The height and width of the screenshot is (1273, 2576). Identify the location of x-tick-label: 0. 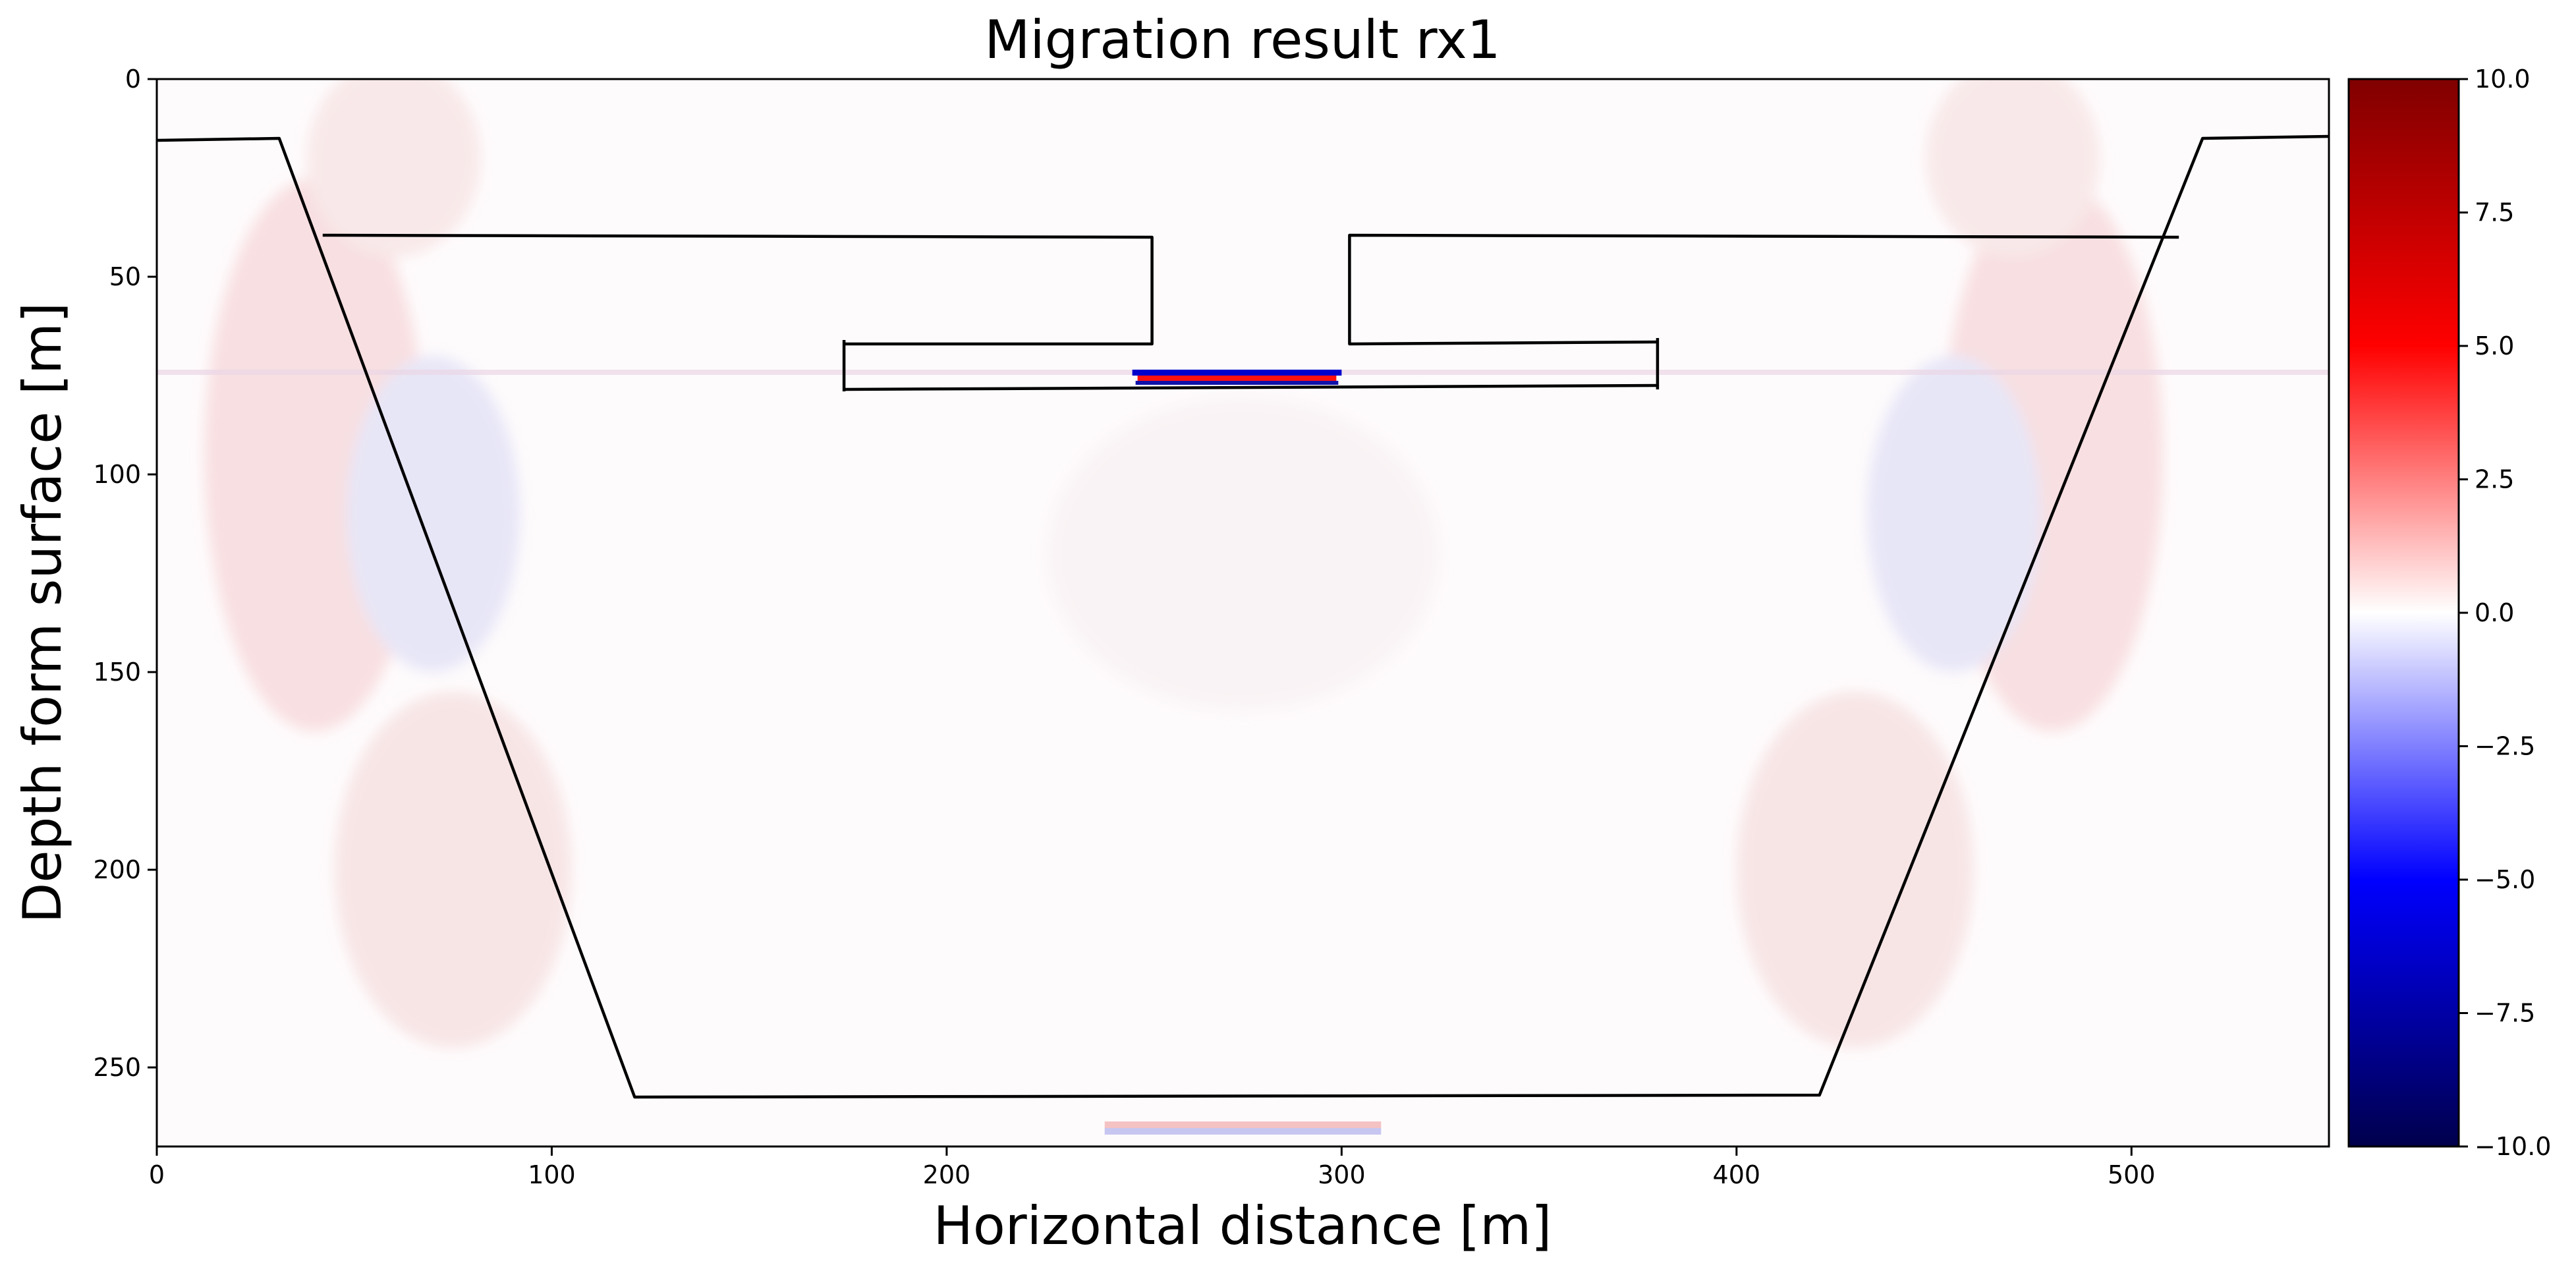
(157, 1174).